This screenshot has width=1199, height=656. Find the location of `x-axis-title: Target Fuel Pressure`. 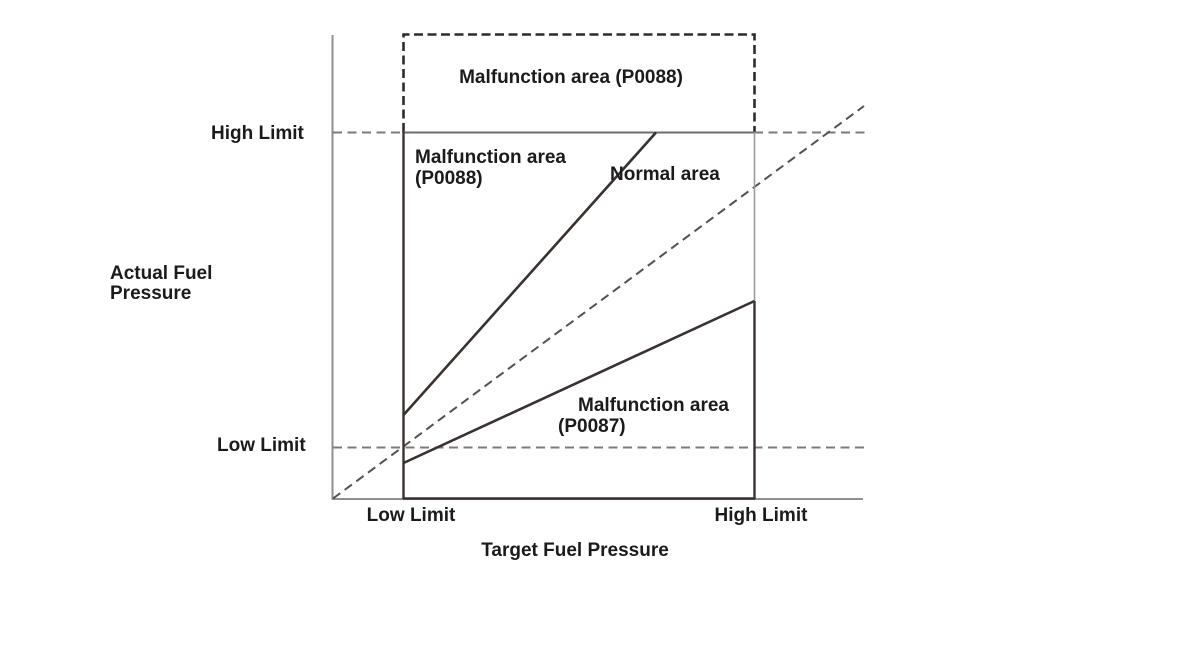

x-axis-title: Target Fuel Pressure is located at coordinates (575, 550).